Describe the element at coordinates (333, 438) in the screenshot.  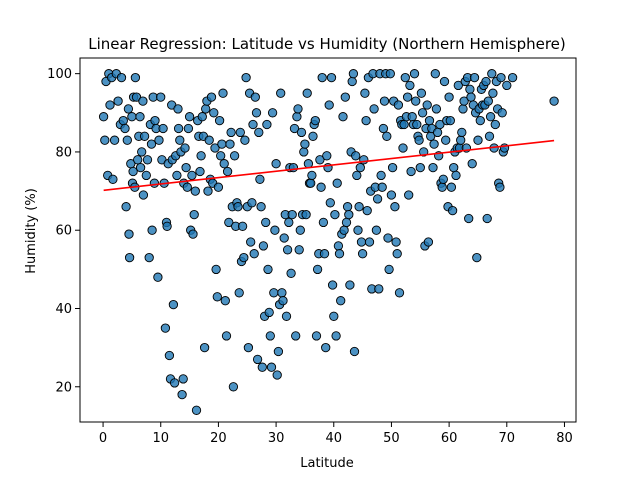
I see `x-tick-label: 40` at that location.